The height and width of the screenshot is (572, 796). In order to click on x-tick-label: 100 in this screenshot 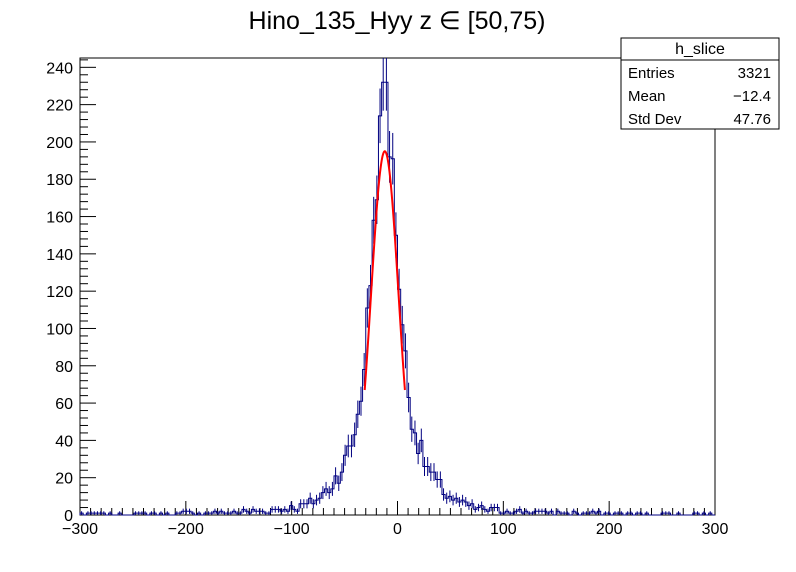, I will do `click(503, 529)`.